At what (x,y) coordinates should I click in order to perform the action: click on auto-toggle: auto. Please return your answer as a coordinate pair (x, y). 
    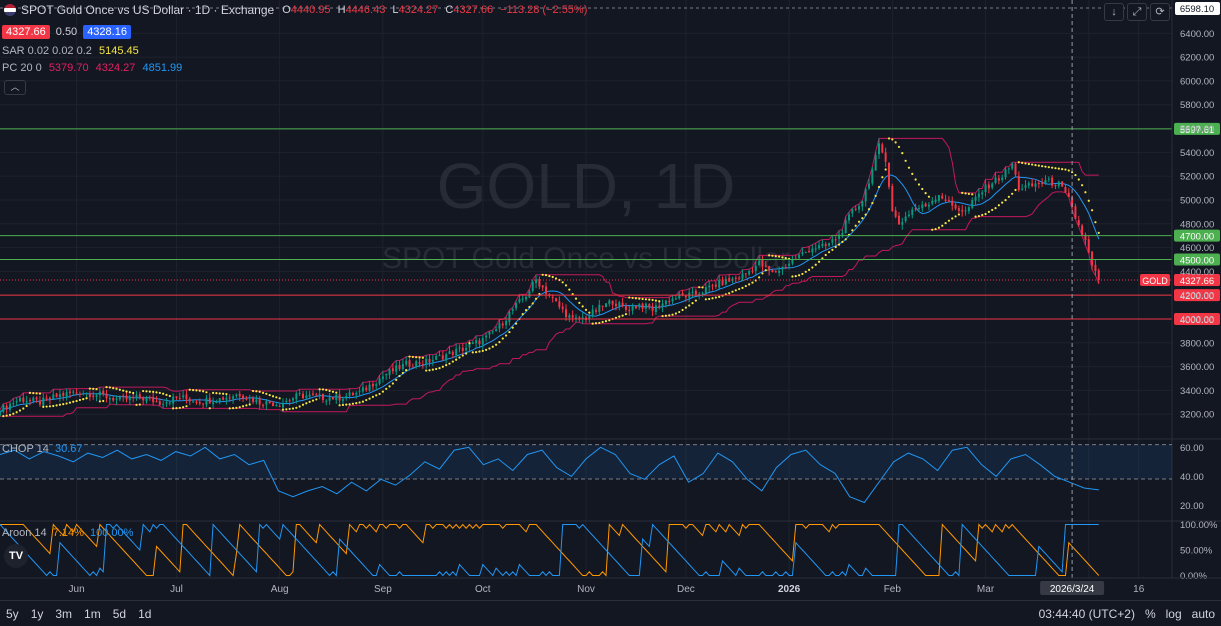
    Looking at the image, I should click on (1203, 613).